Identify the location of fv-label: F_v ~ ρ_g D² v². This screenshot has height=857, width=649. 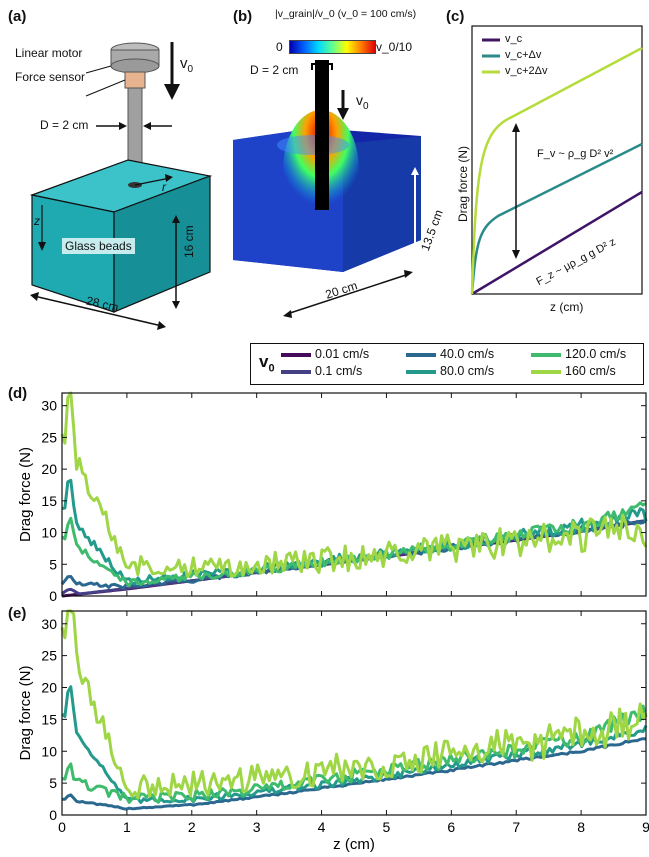
(575, 154).